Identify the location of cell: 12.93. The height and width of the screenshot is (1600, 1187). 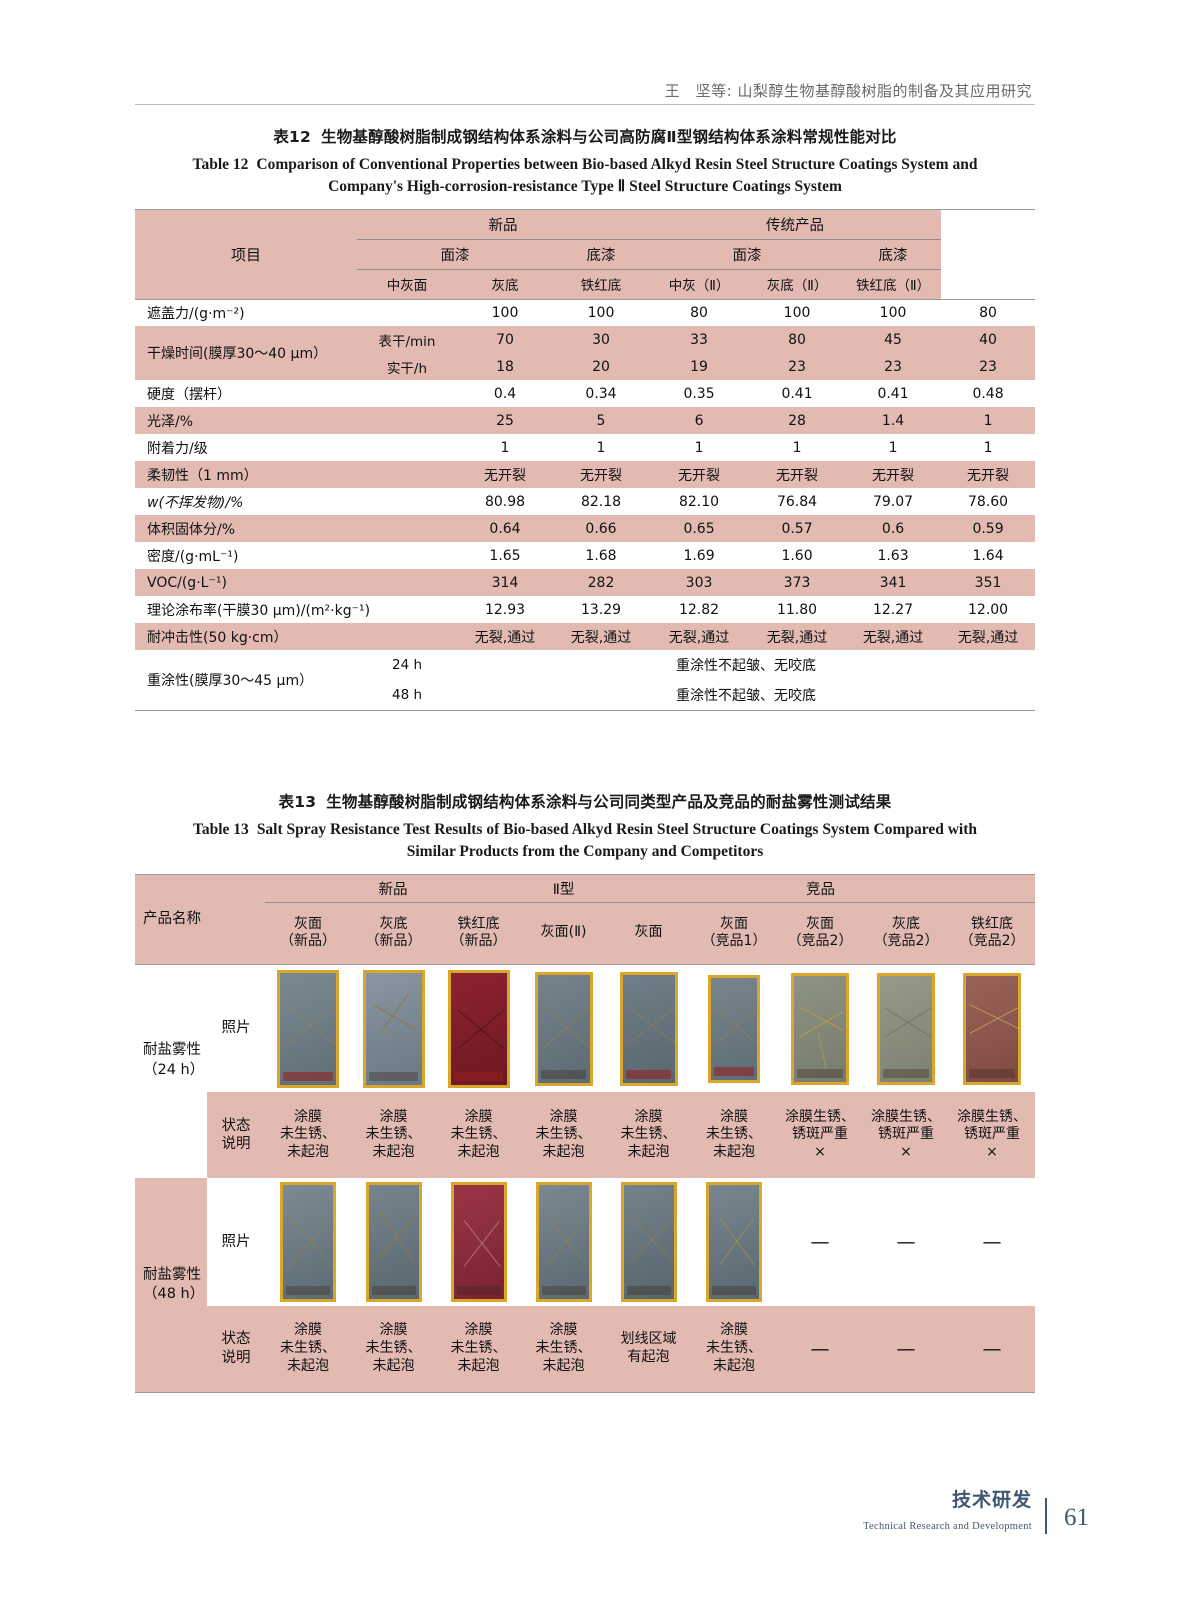
(505, 609).